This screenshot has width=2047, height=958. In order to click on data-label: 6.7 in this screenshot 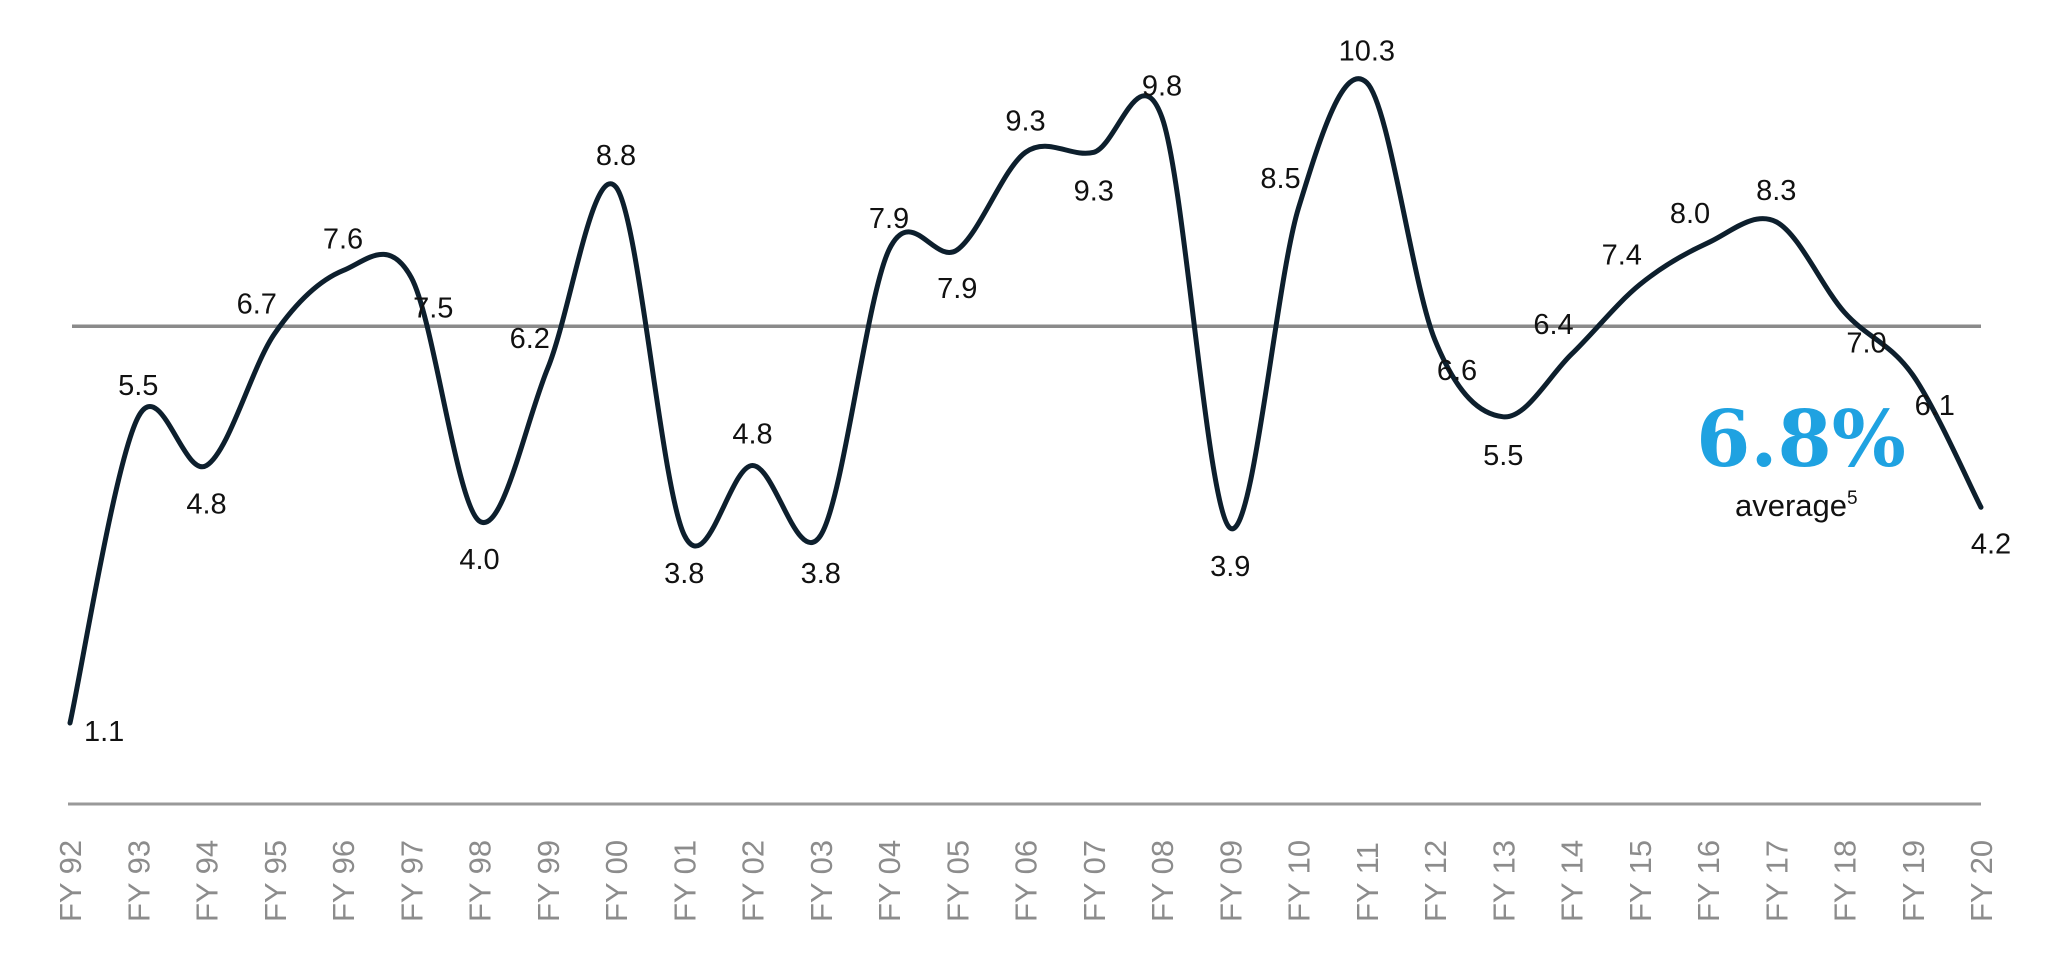, I will do `click(257, 304)`.